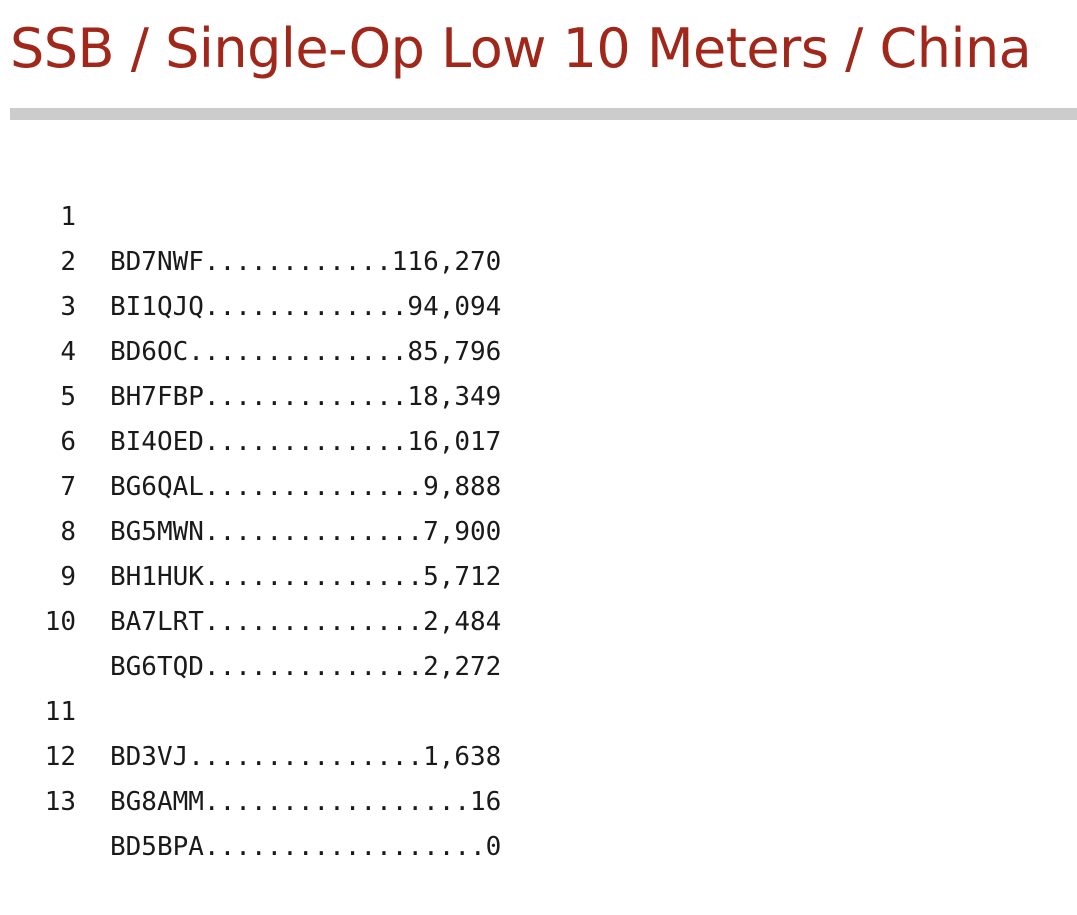  What do you see at coordinates (68, 397) in the screenshot?
I see `result-rank: 5` at bounding box center [68, 397].